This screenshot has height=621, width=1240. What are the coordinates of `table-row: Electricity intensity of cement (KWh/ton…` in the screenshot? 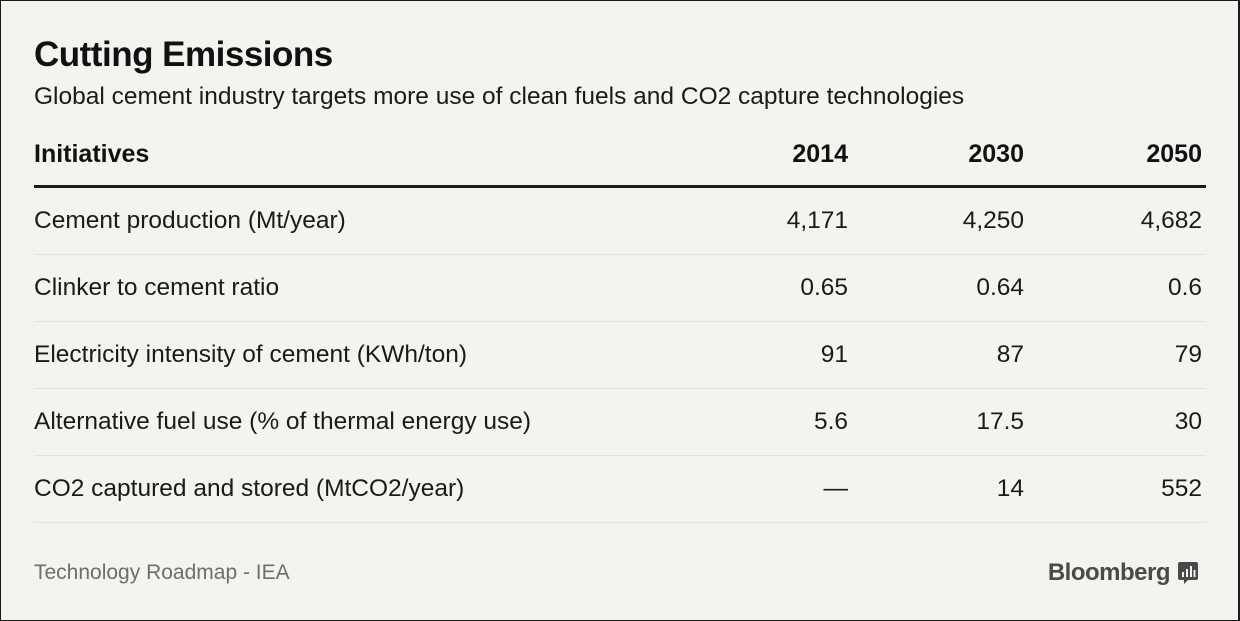 It's located at (620, 355).